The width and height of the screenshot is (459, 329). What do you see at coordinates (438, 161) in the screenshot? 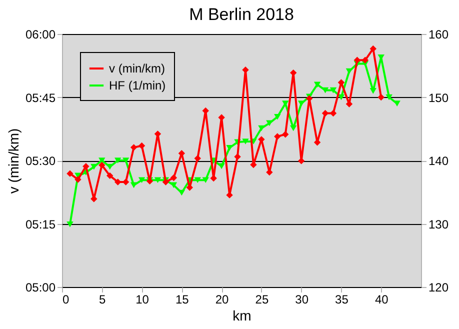
I see `y2-tick-label: 140` at bounding box center [438, 161].